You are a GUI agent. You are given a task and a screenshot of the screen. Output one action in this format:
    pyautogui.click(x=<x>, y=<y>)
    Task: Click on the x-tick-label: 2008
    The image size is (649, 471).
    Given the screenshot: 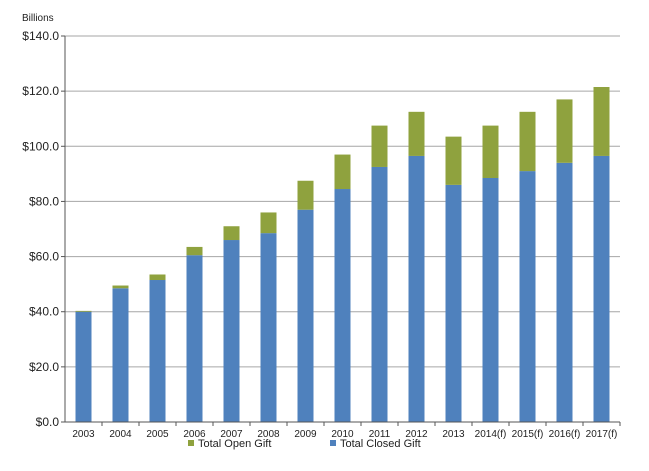 What is the action you would take?
    pyautogui.click(x=268, y=434)
    